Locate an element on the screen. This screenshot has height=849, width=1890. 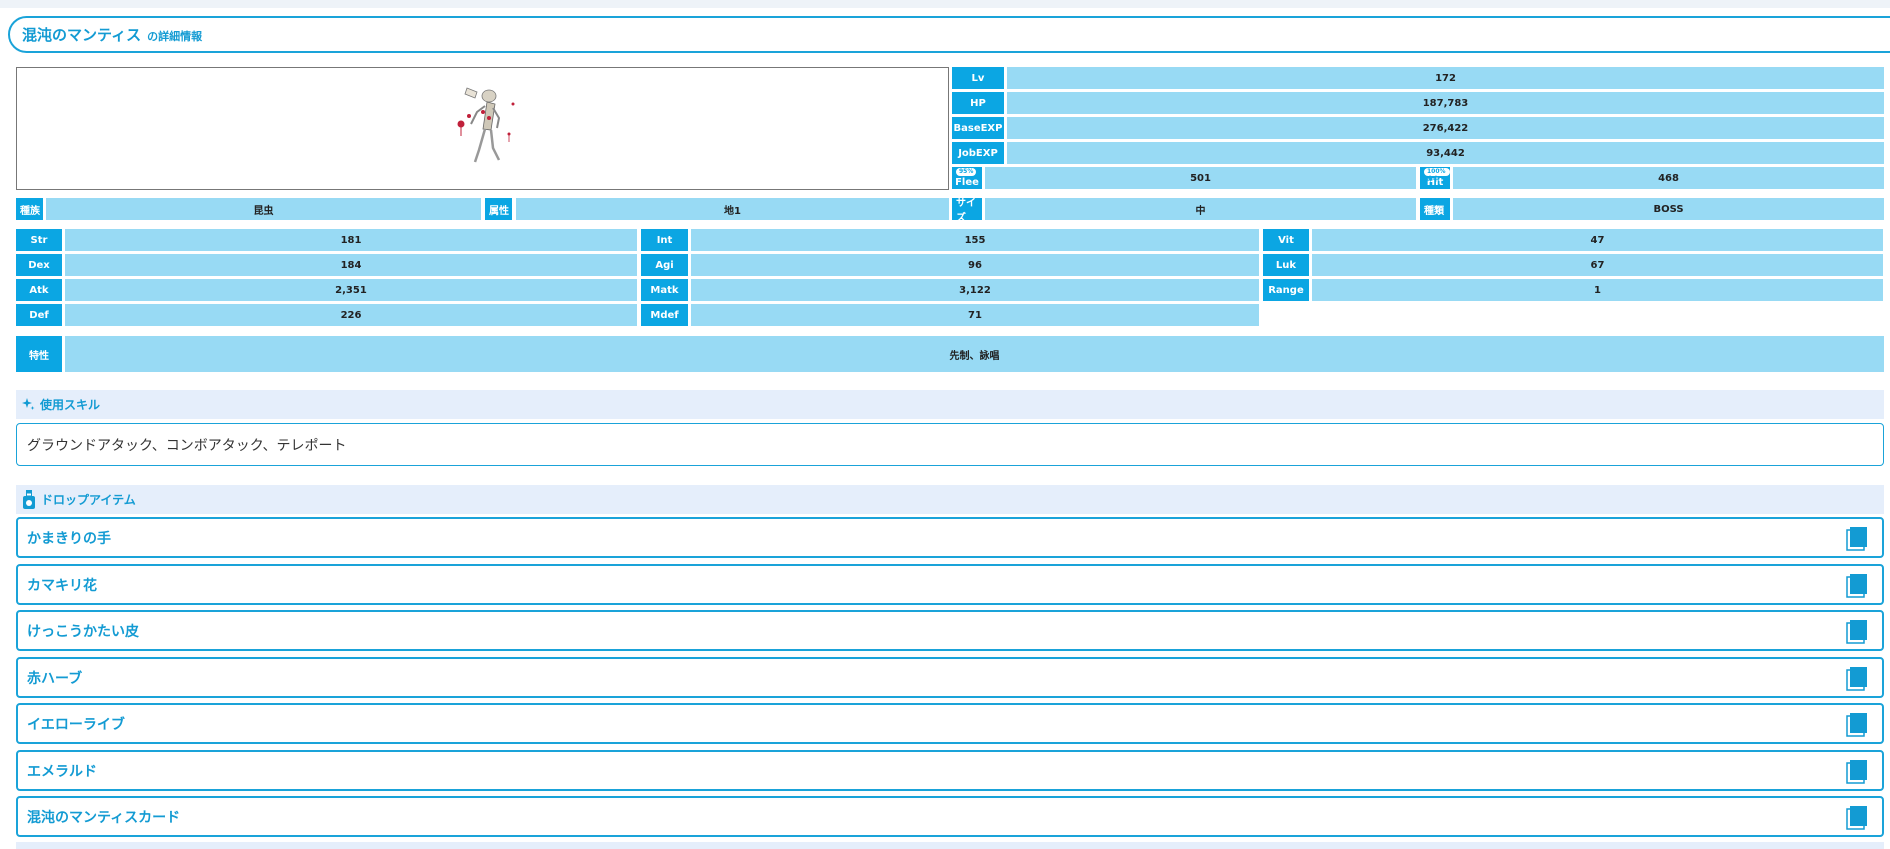
drop-item-name: 混沌のマンティスカード is located at coordinates (104, 817).